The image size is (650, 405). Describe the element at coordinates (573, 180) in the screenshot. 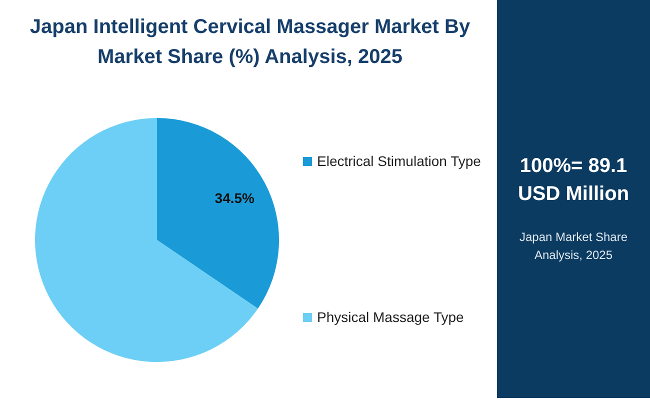

I see `text: 100%= 89.1 USD Million` at that location.